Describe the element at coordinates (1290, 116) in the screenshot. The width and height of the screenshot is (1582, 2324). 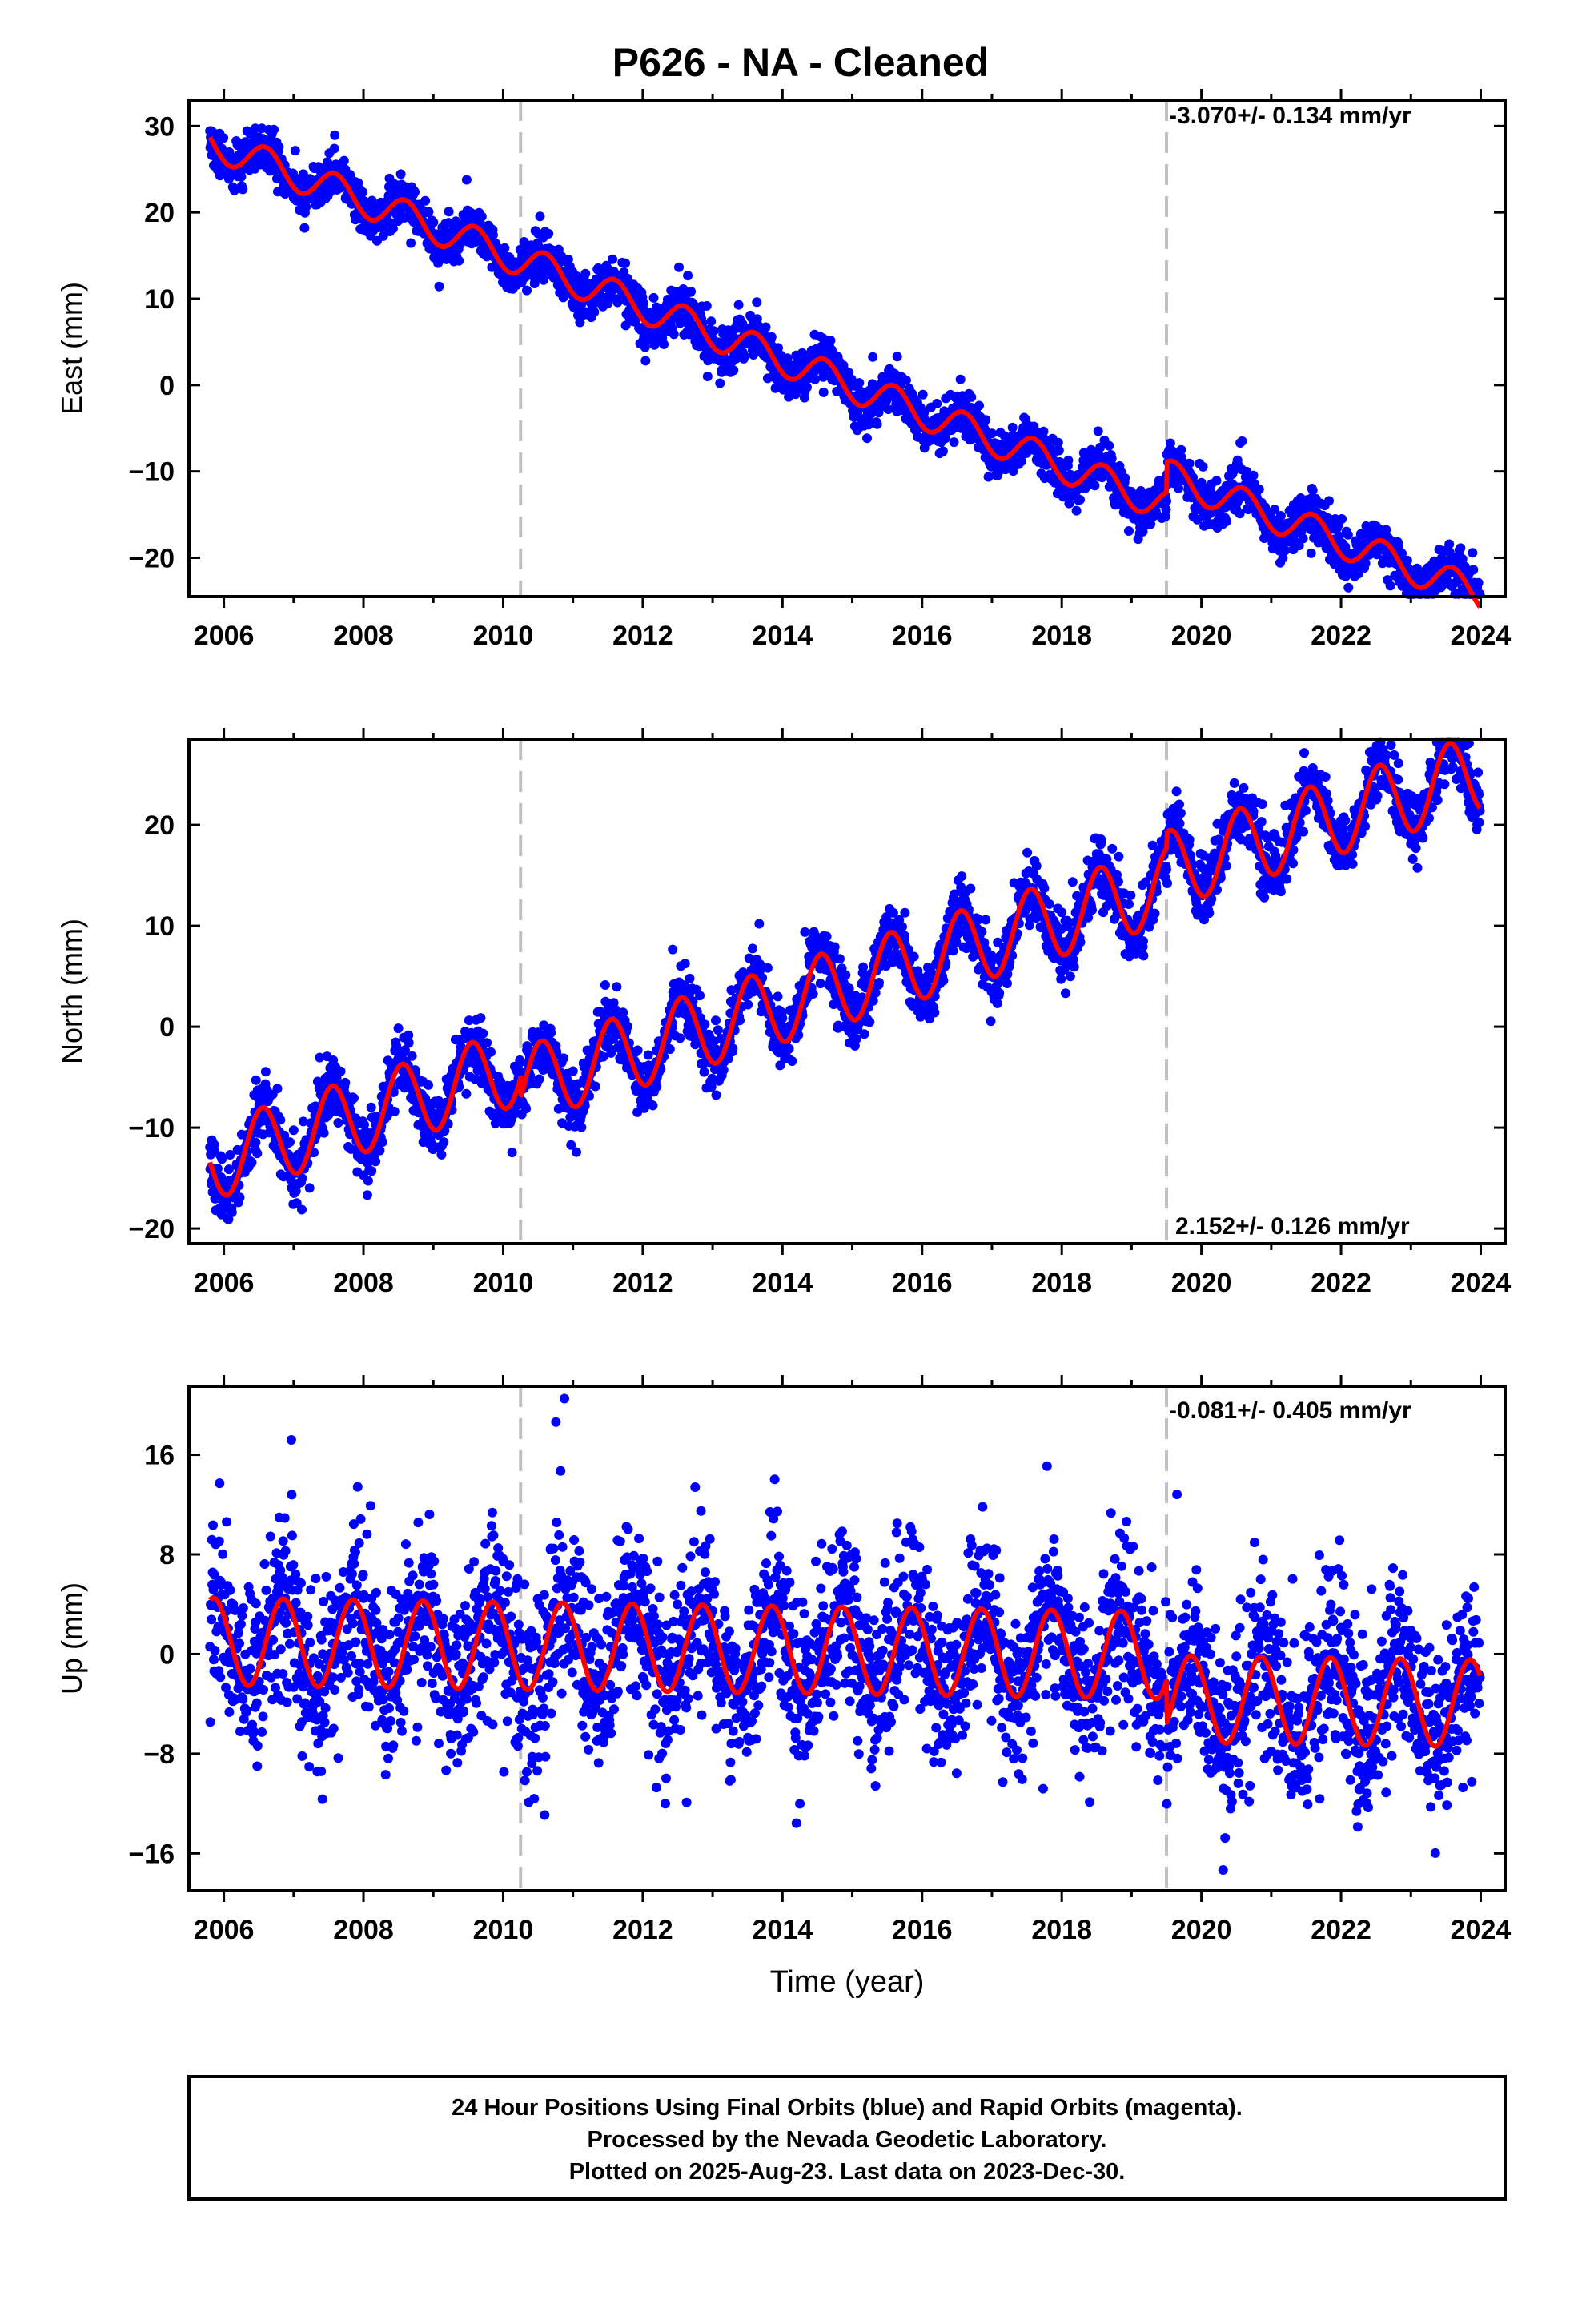
I see `east-rate-label: -3.070+/- 0.134 mm/yr` at that location.